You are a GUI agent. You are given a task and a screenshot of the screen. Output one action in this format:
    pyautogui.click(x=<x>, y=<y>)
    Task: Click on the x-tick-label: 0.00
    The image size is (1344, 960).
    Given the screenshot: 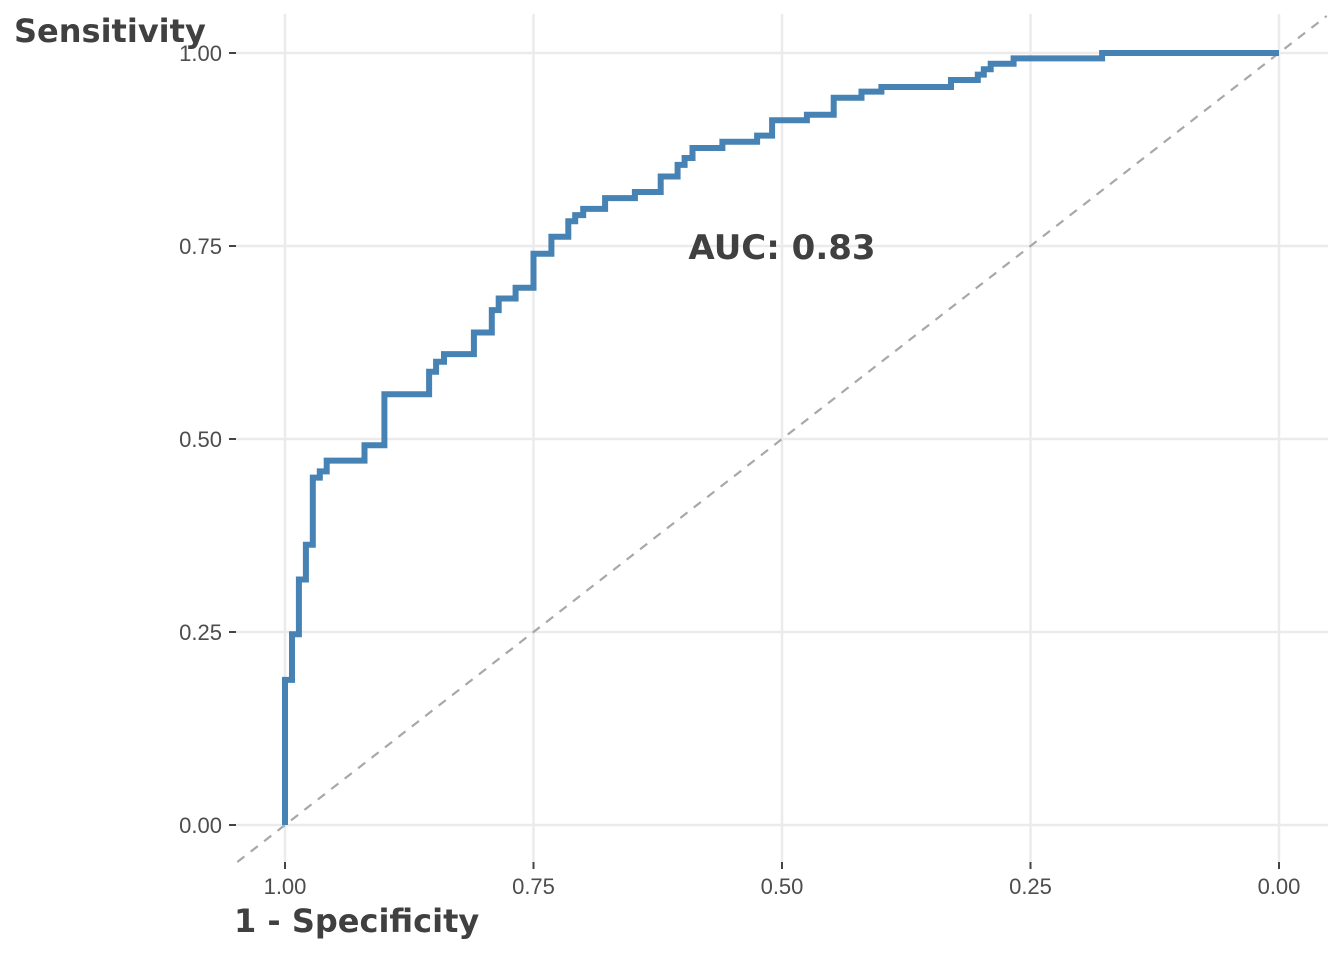 What is the action you would take?
    pyautogui.click(x=1279, y=886)
    